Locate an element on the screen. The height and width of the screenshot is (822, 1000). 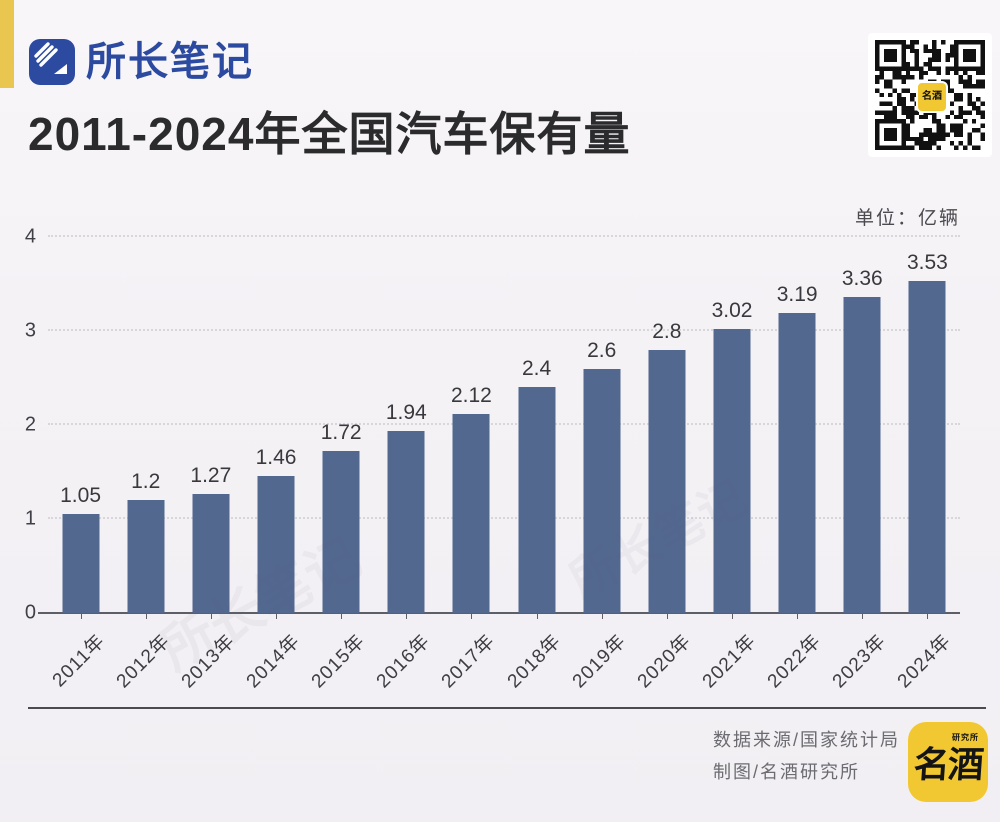
x-label-2015年: 2015年 is located at coordinates (338, 661).